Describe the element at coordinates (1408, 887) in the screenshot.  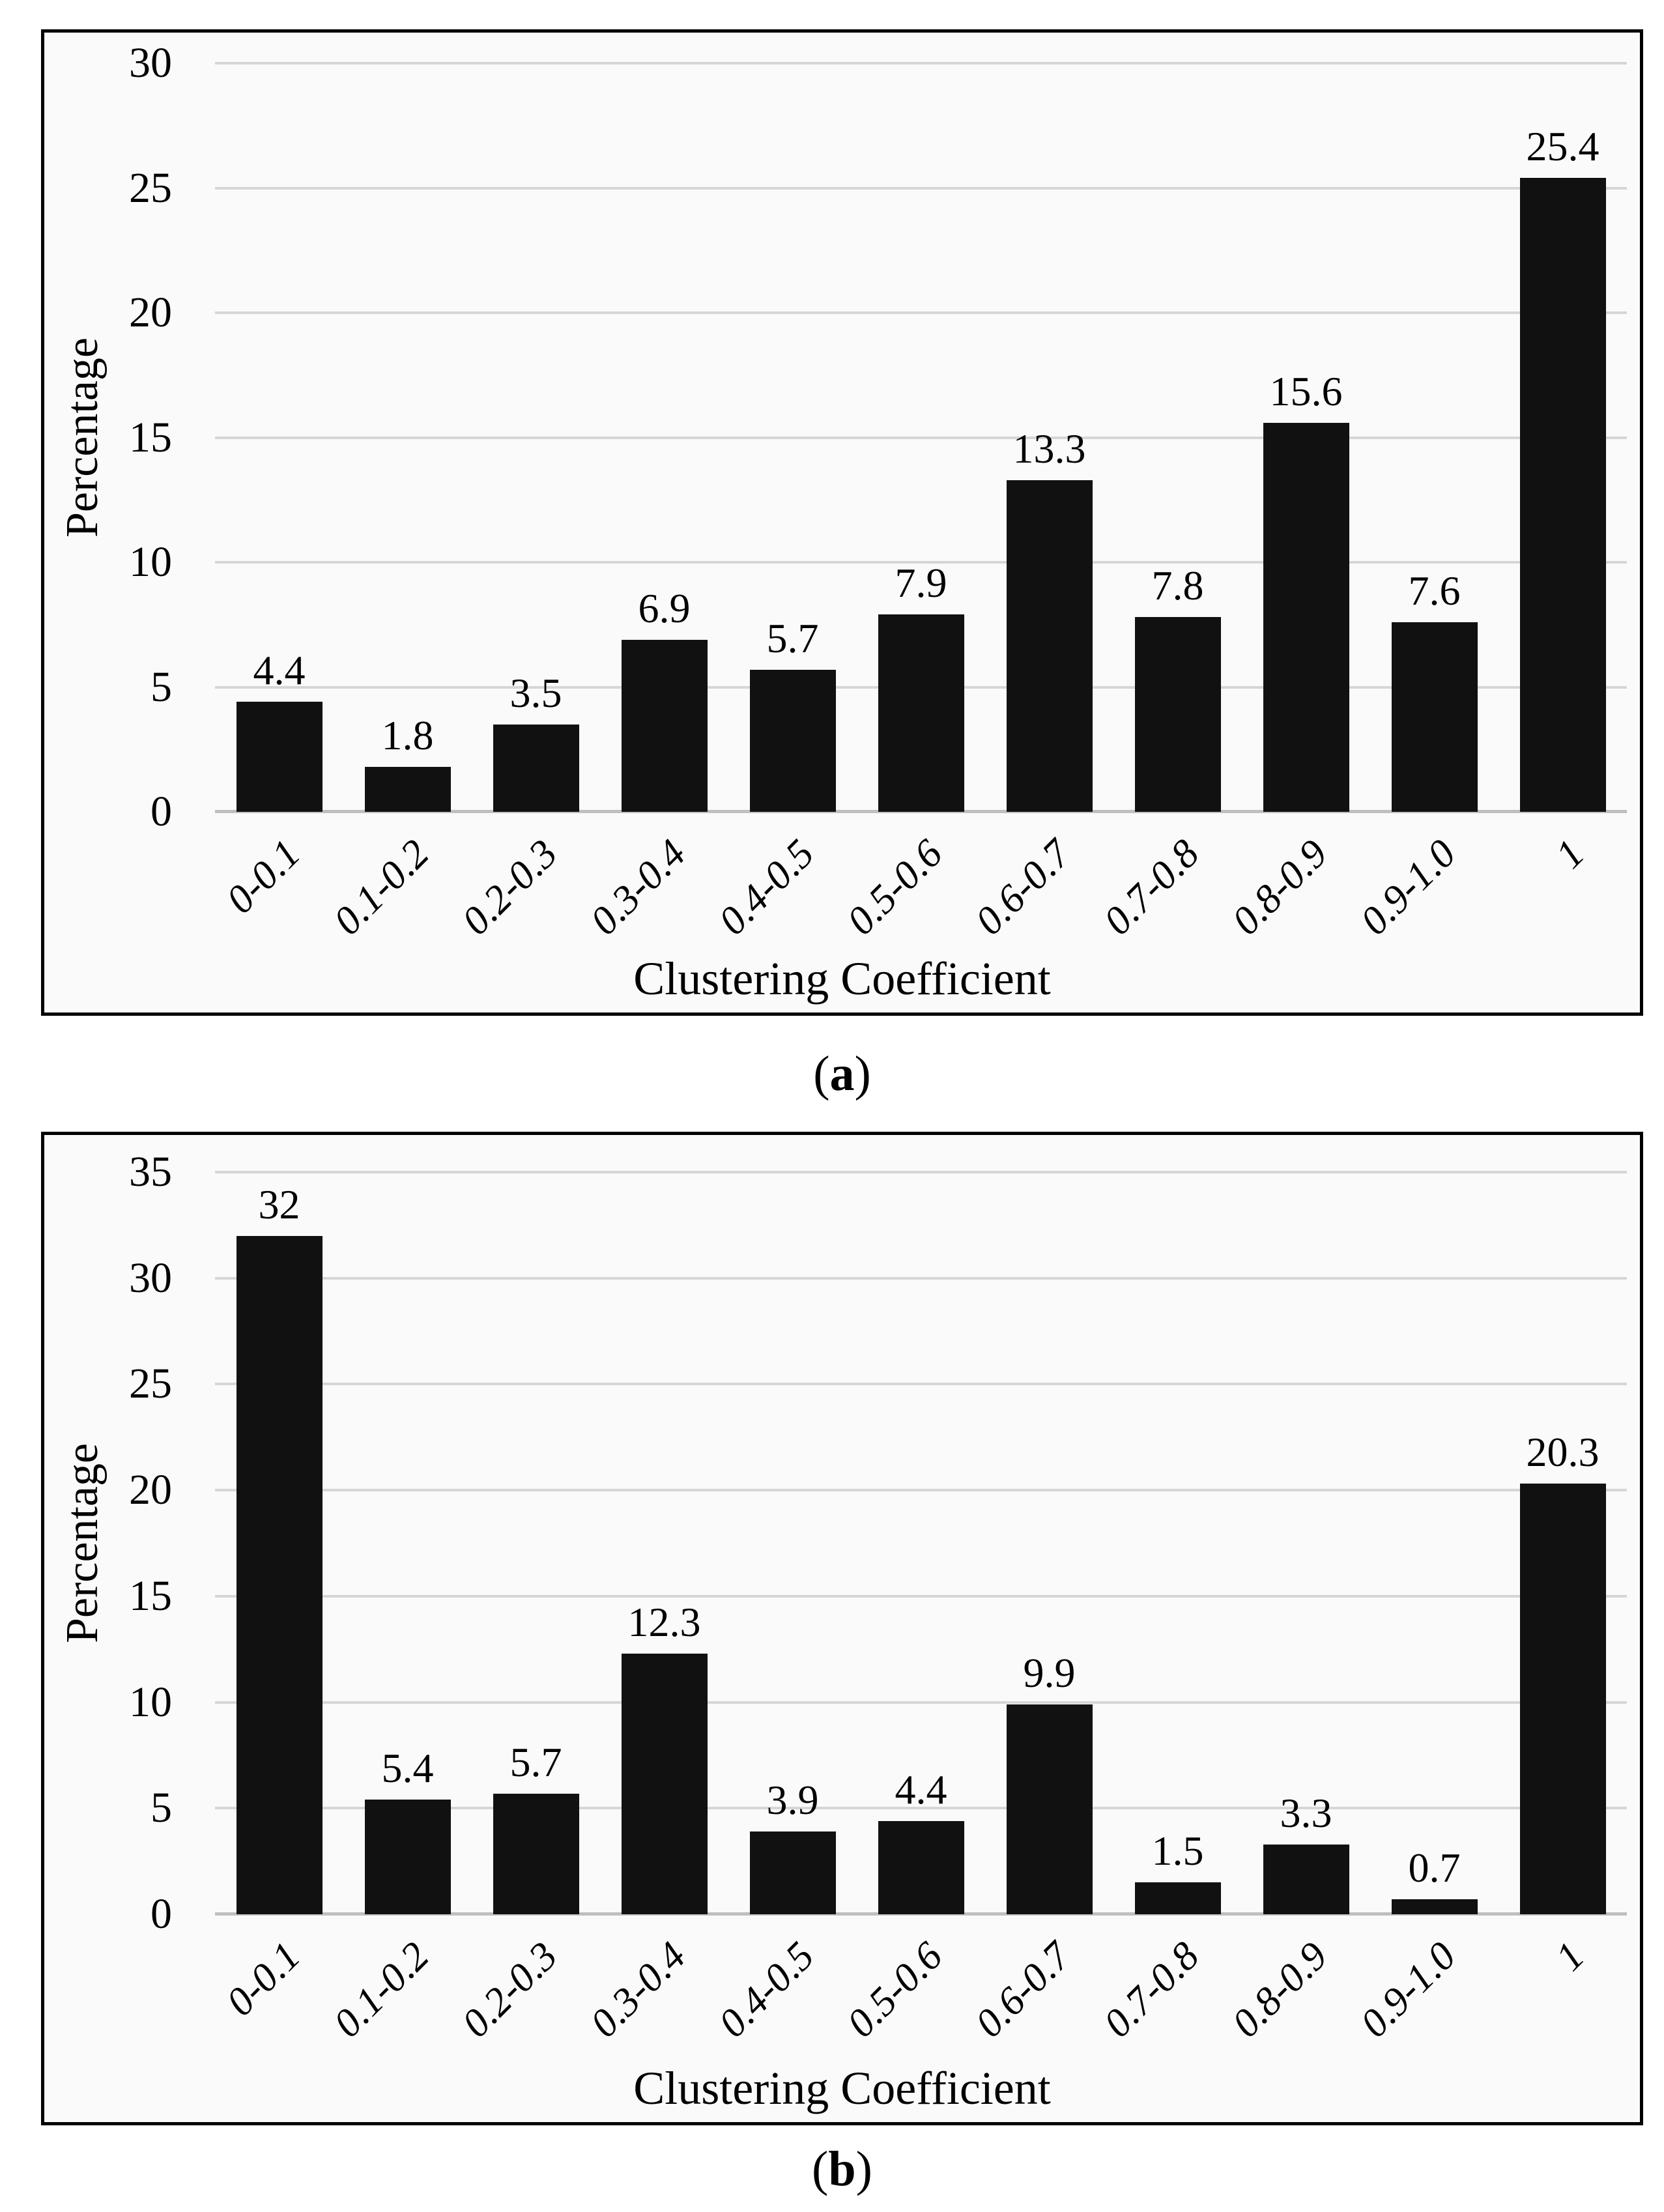
I see `x-tick-label: 0.9-1.0` at that location.